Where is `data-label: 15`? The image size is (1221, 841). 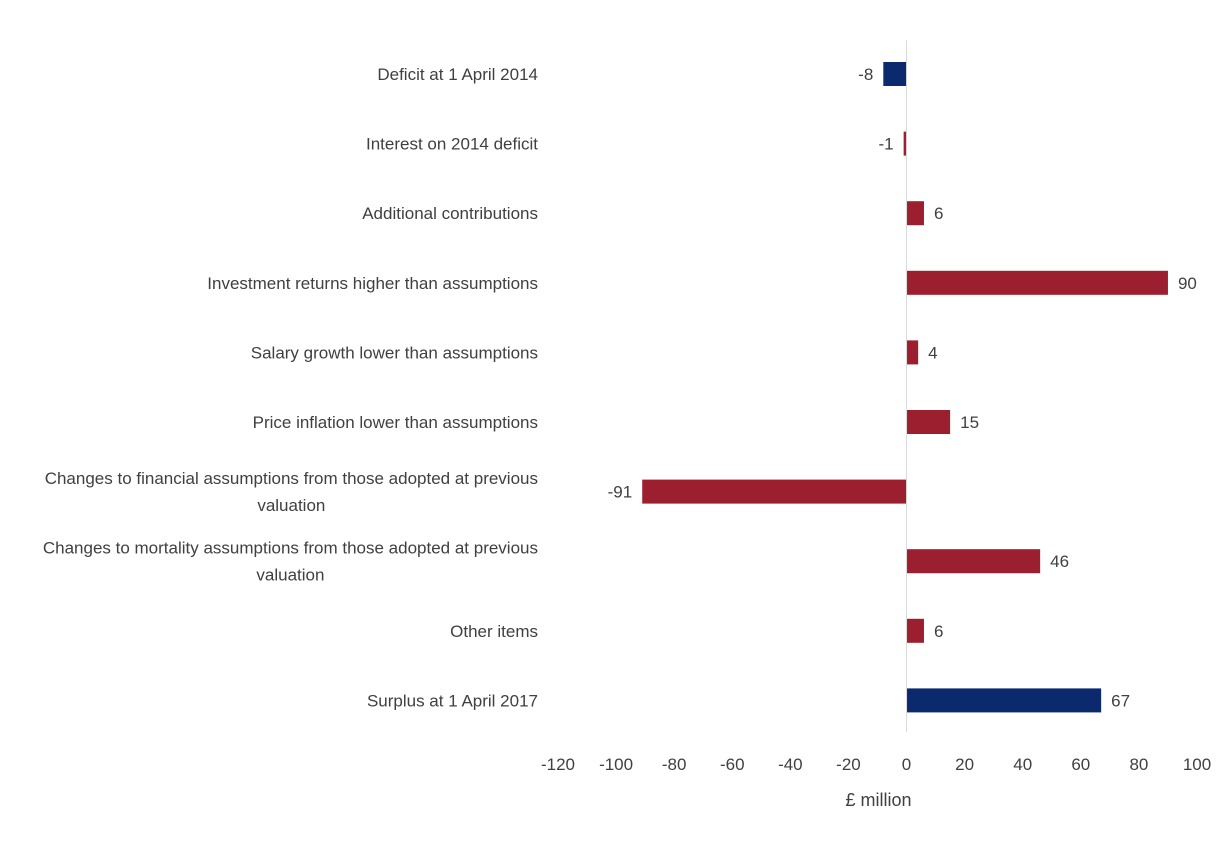 data-label: 15 is located at coordinates (969, 422).